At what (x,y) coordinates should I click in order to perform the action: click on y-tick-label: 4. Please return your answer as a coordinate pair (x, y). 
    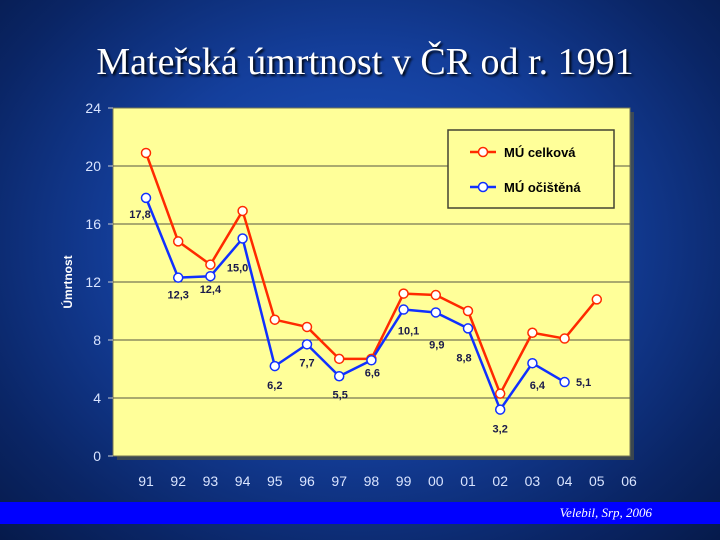
    Looking at the image, I should click on (97, 398).